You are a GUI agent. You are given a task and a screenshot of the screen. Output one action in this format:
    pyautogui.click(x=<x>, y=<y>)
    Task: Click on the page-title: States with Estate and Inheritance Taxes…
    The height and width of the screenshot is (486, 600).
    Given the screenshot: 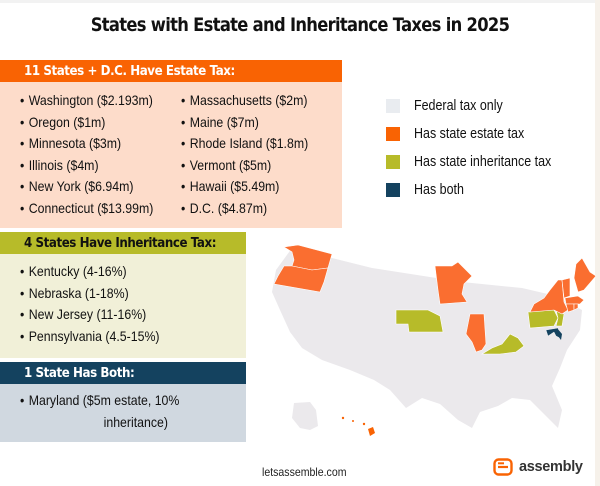 What is the action you would take?
    pyautogui.click(x=300, y=25)
    